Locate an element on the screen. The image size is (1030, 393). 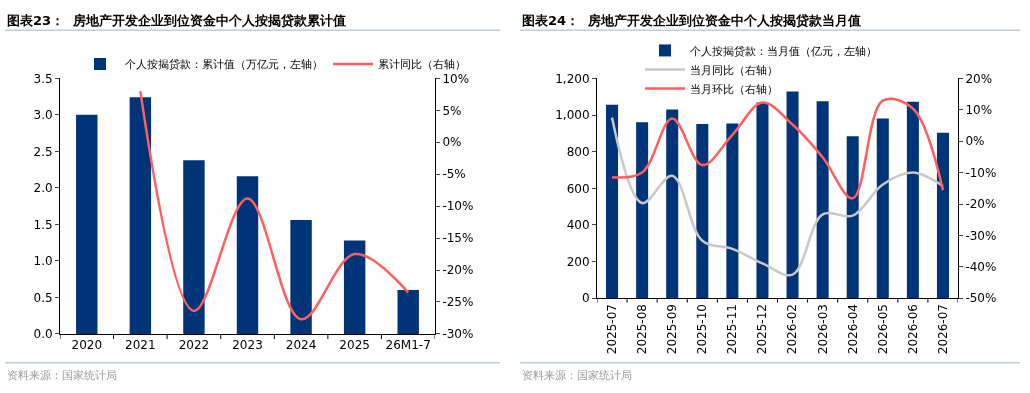
y-tick-label: 3.5 is located at coordinates (43, 78).